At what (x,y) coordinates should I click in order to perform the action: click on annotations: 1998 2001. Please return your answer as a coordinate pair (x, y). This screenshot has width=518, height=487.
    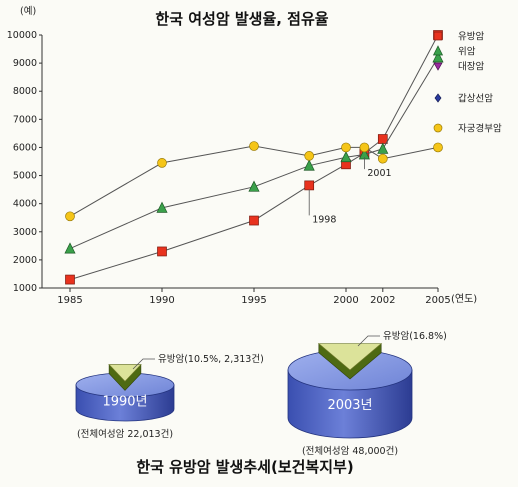
    Looking at the image, I should click on (350, 191).